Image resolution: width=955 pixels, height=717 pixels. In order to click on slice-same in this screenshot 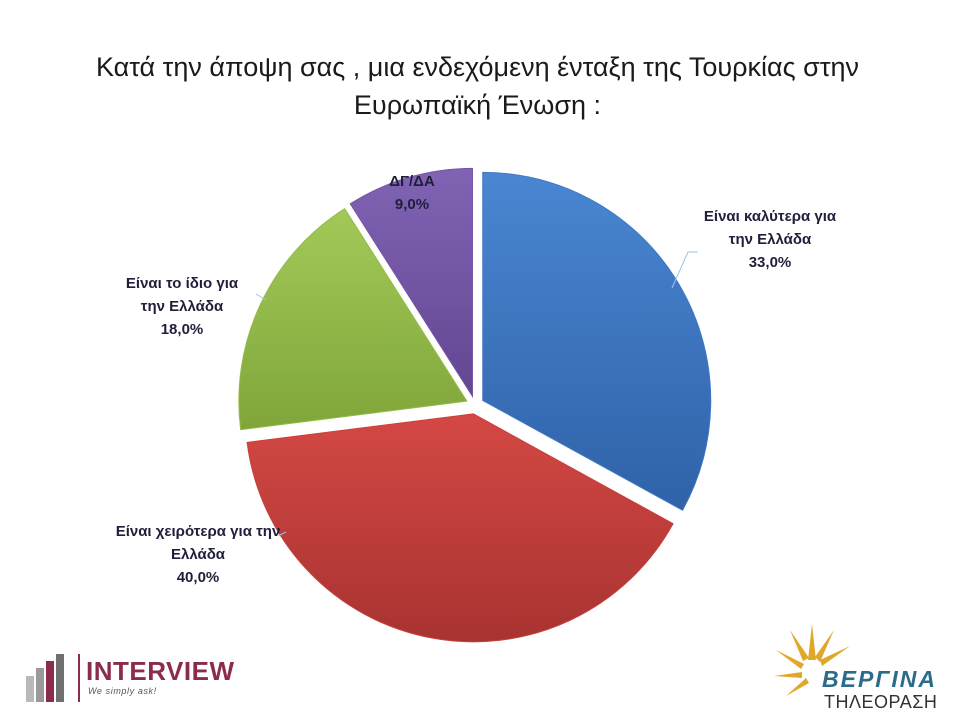, I will do `click(353, 319)`.